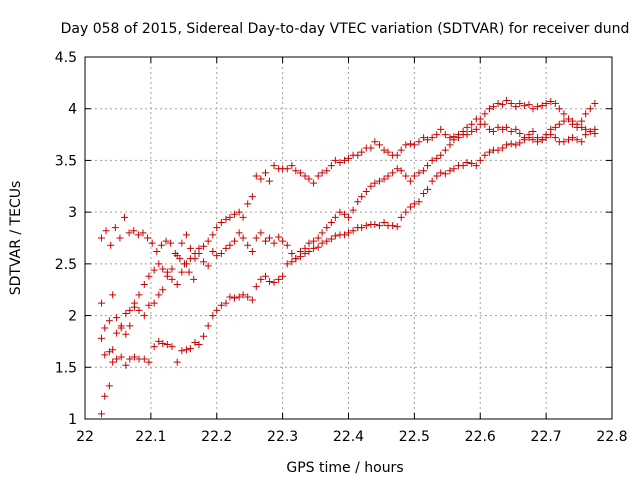 This screenshot has height=480, width=640. I want to click on x-tick-label: 22.2, so click(216, 437).